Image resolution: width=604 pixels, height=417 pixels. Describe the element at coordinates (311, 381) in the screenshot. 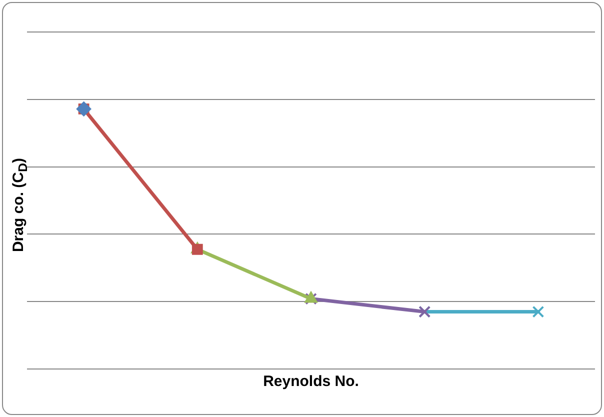

I see `x-axis-title: Reynolds No.` at that location.